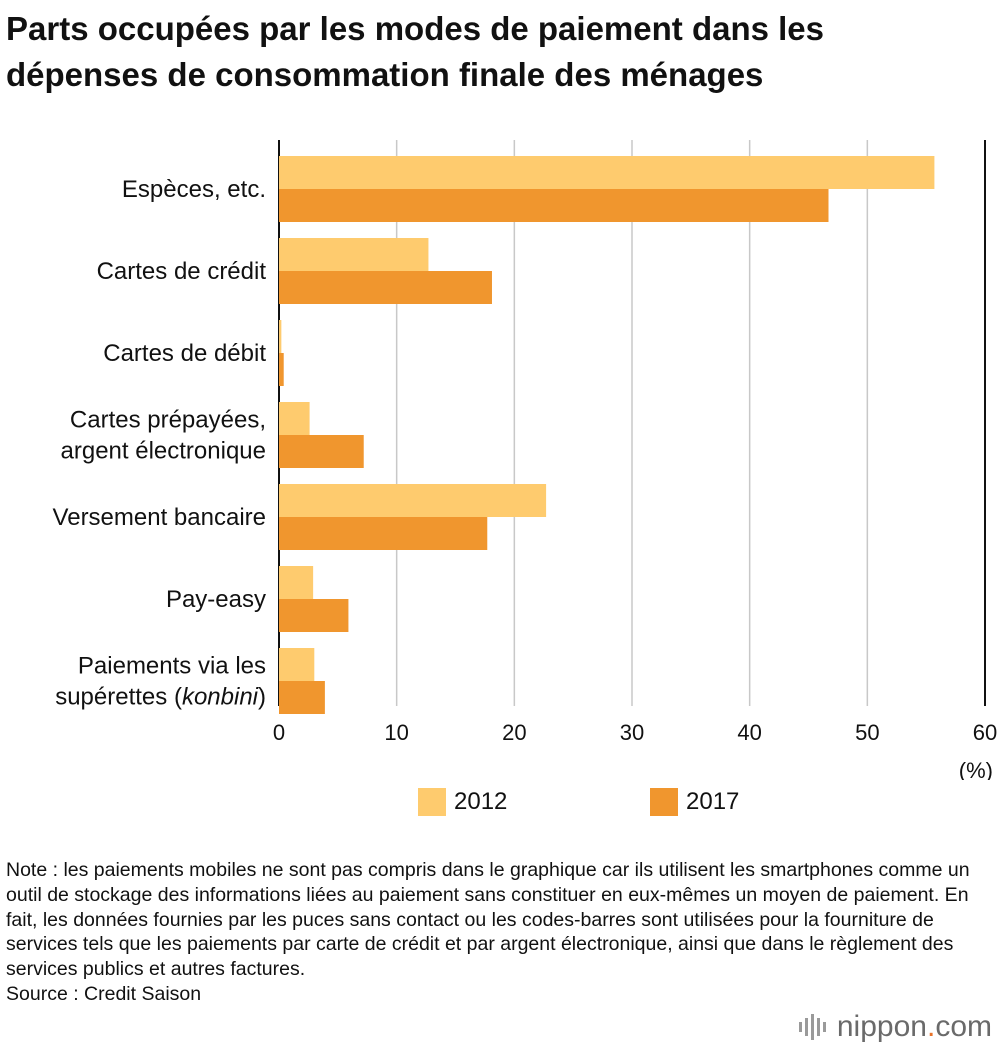 Image resolution: width=1000 pixels, height=1052 pixels. I want to click on legend-item-2017: 2017, so click(694, 802).